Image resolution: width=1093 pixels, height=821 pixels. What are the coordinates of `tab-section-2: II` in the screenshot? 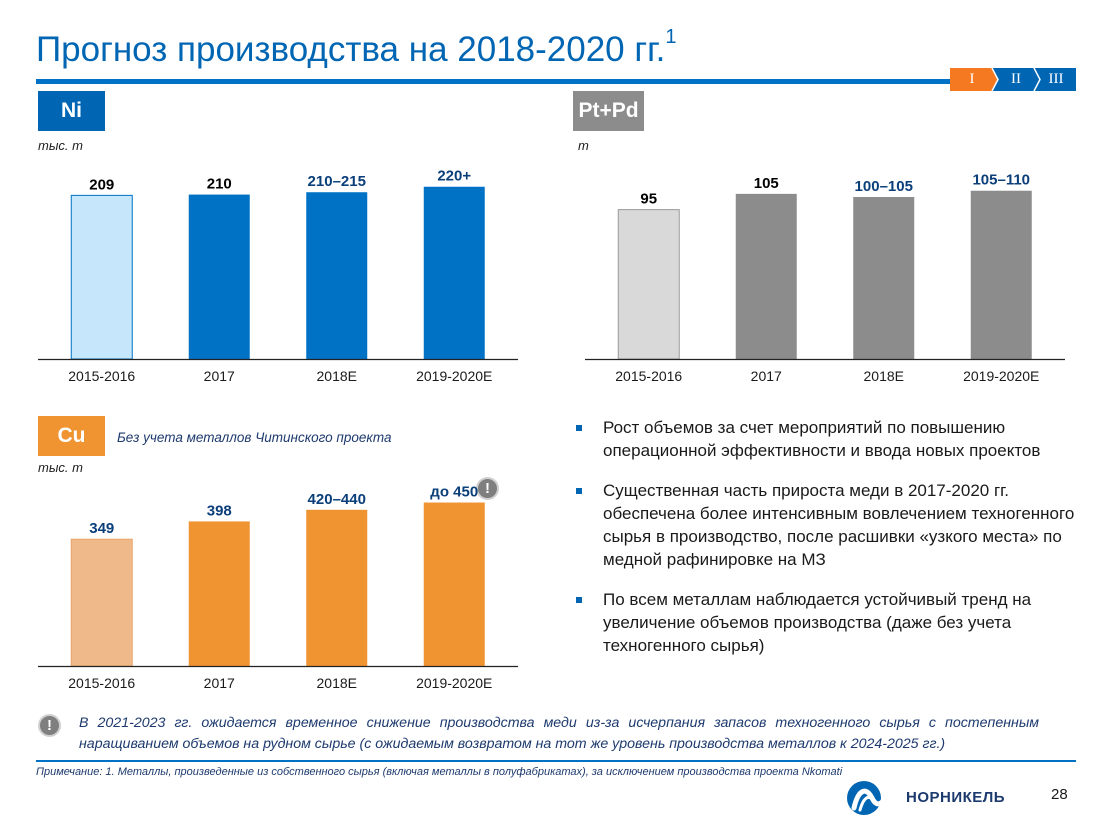 It's located at (1016, 79).